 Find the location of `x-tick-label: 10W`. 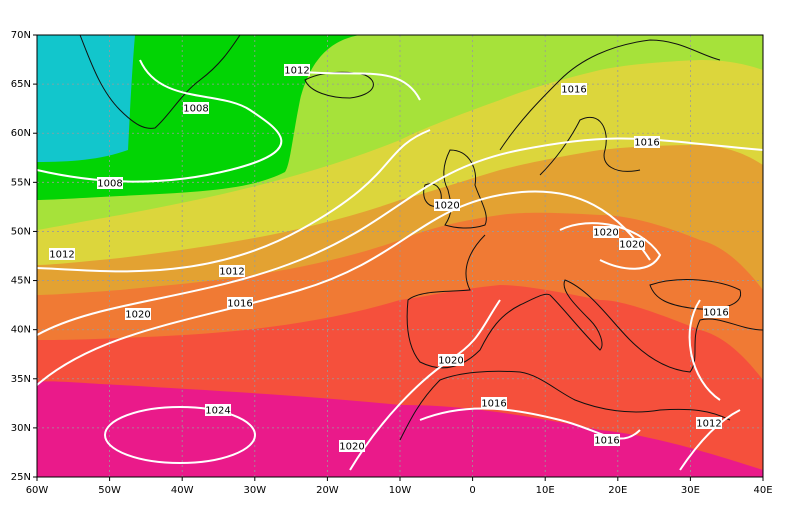

x-tick-label: 10W is located at coordinates (400, 490).